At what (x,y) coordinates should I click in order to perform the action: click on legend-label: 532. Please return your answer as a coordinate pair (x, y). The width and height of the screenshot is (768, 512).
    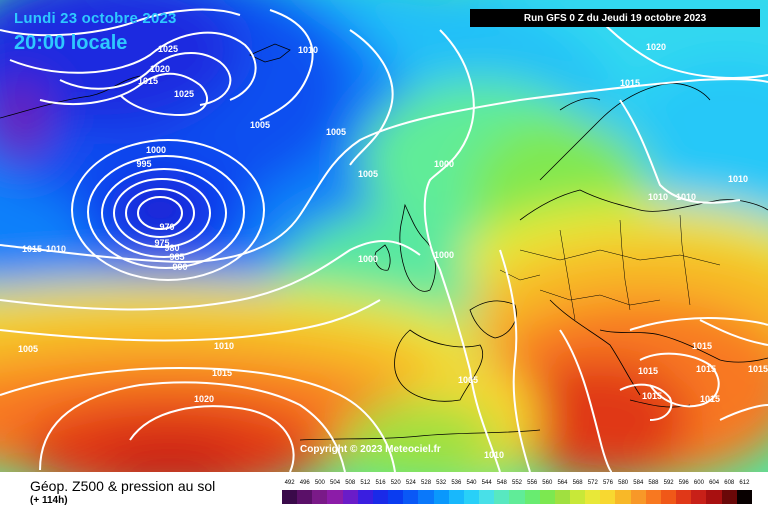
    Looking at the image, I should click on (441, 483).